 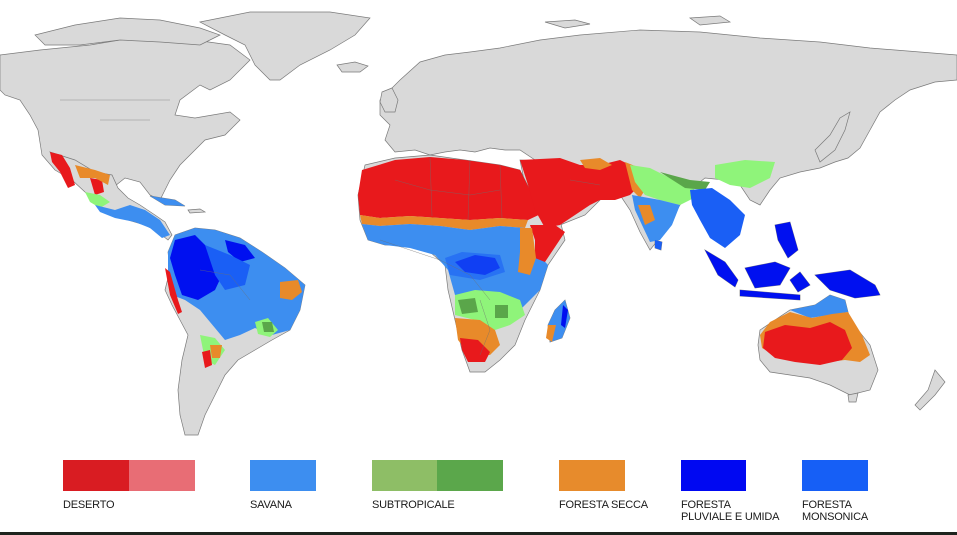 What do you see at coordinates (745, 174) in the screenshot?
I see `biome-subtropical-china` at bounding box center [745, 174].